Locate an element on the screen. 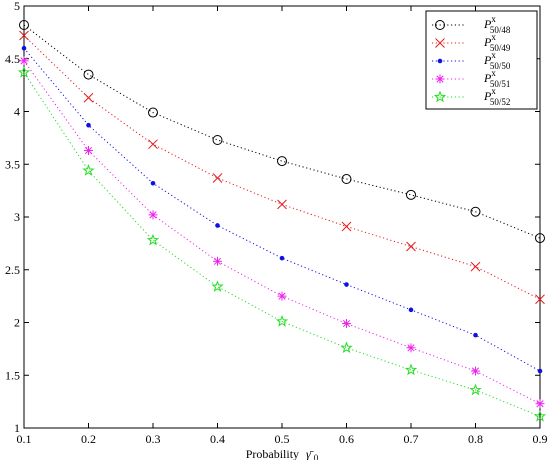 This screenshot has height=460, width=550. legend-label-sub: 50/51 is located at coordinates (500, 84).